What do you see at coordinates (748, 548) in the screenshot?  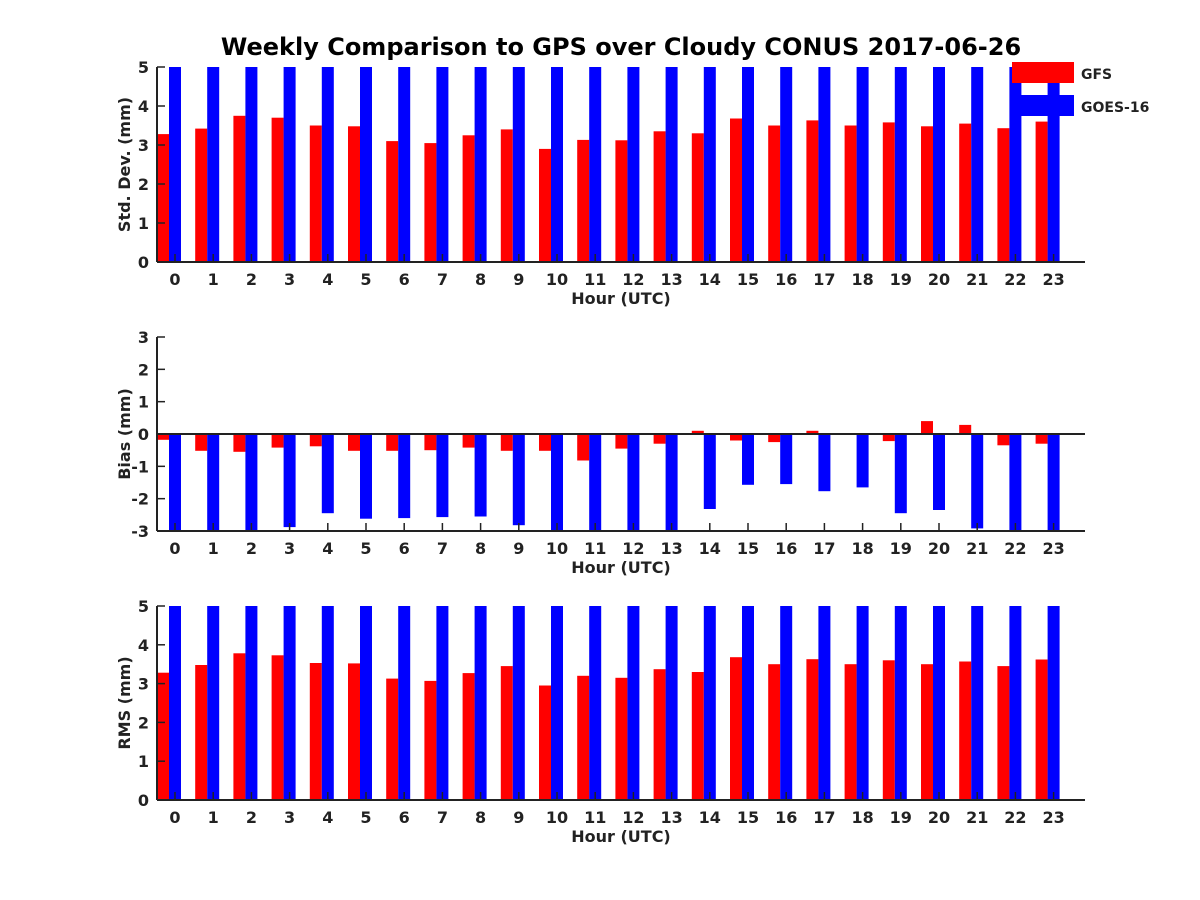 I see `x-tick-label-bias-15: 15` at bounding box center [748, 548].